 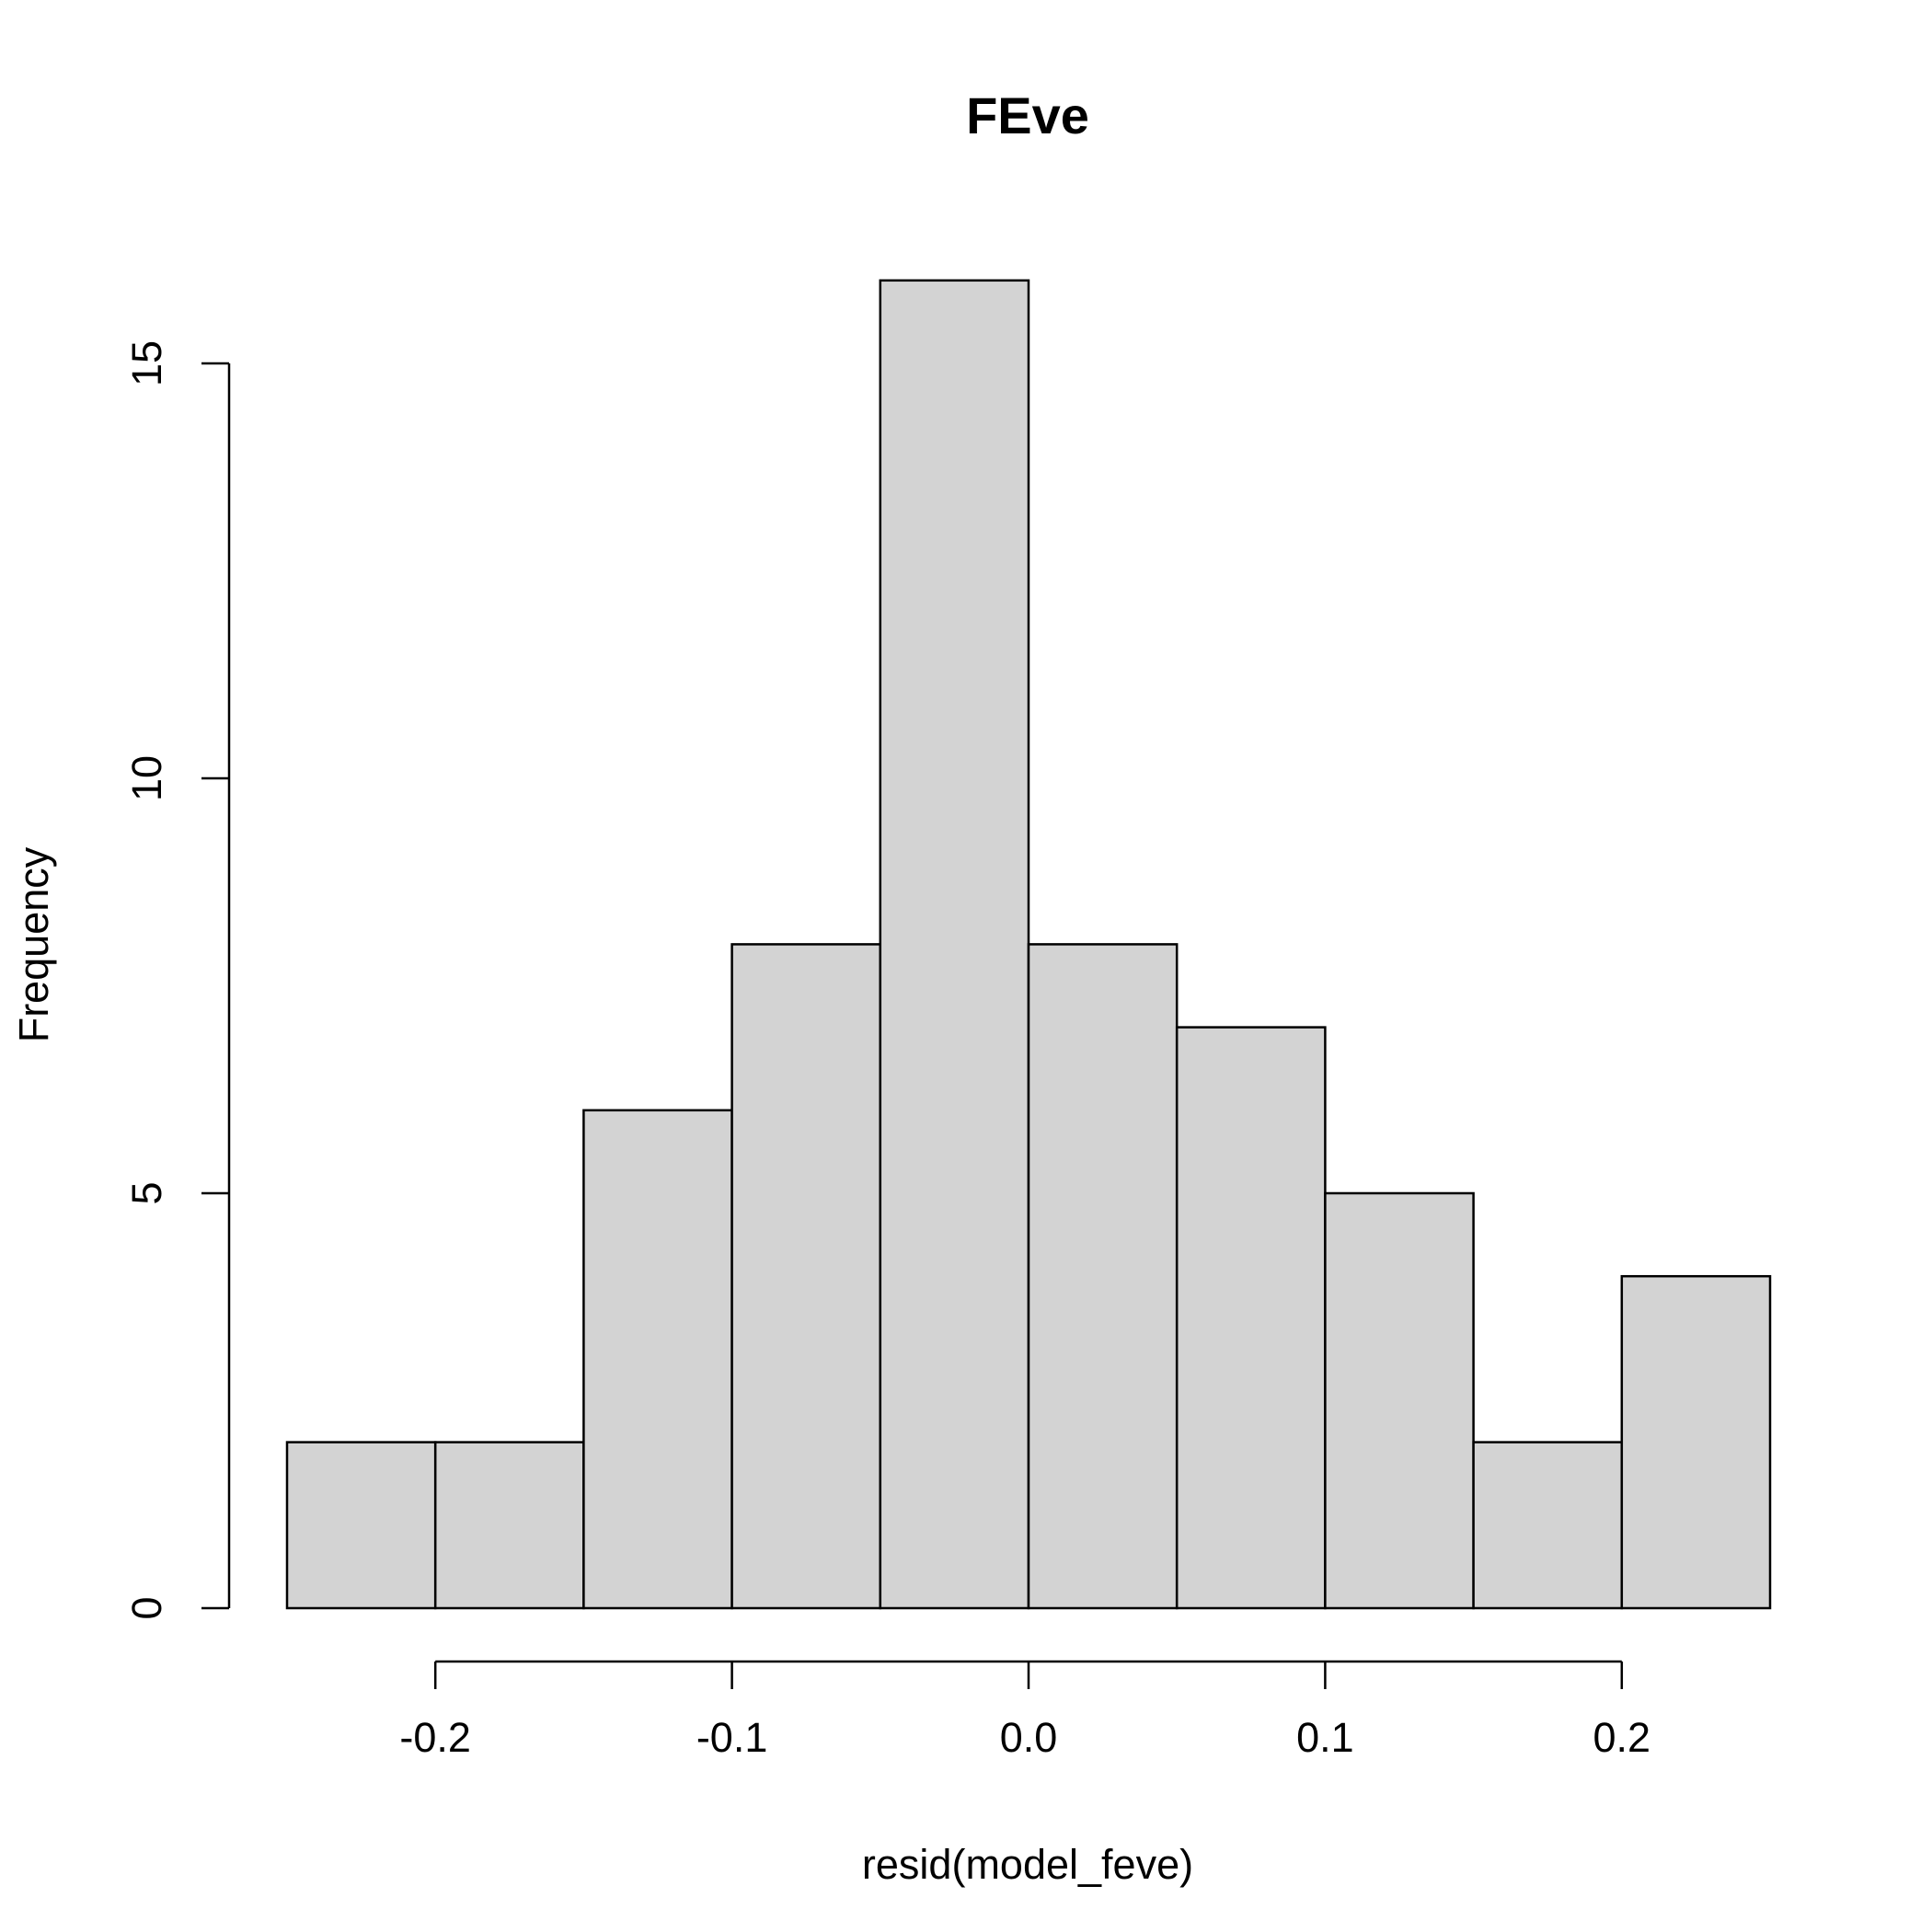 I want to click on x-tick-label: 0.1, so click(x=1325, y=1737).